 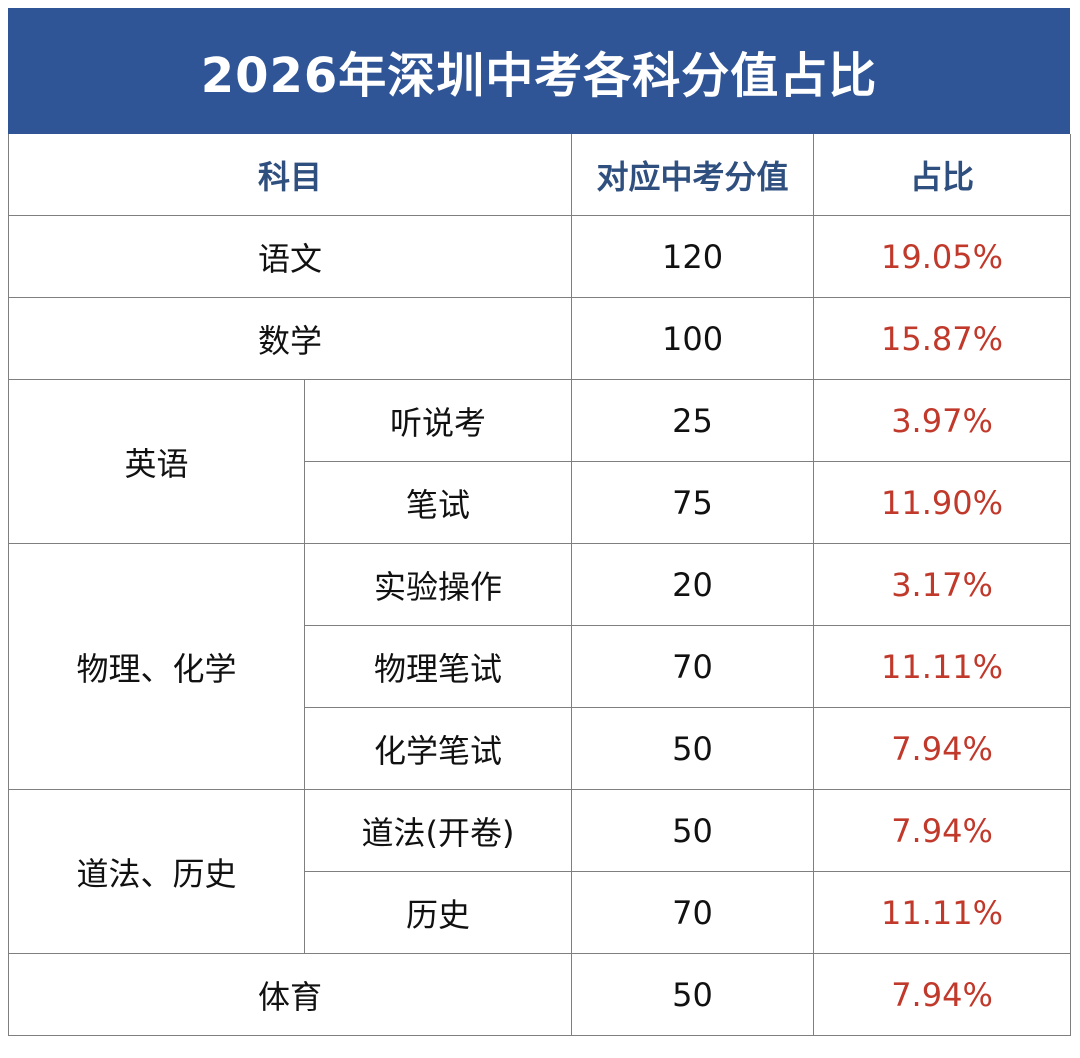 I want to click on header-score: 对应中考分值, so click(x=693, y=175).